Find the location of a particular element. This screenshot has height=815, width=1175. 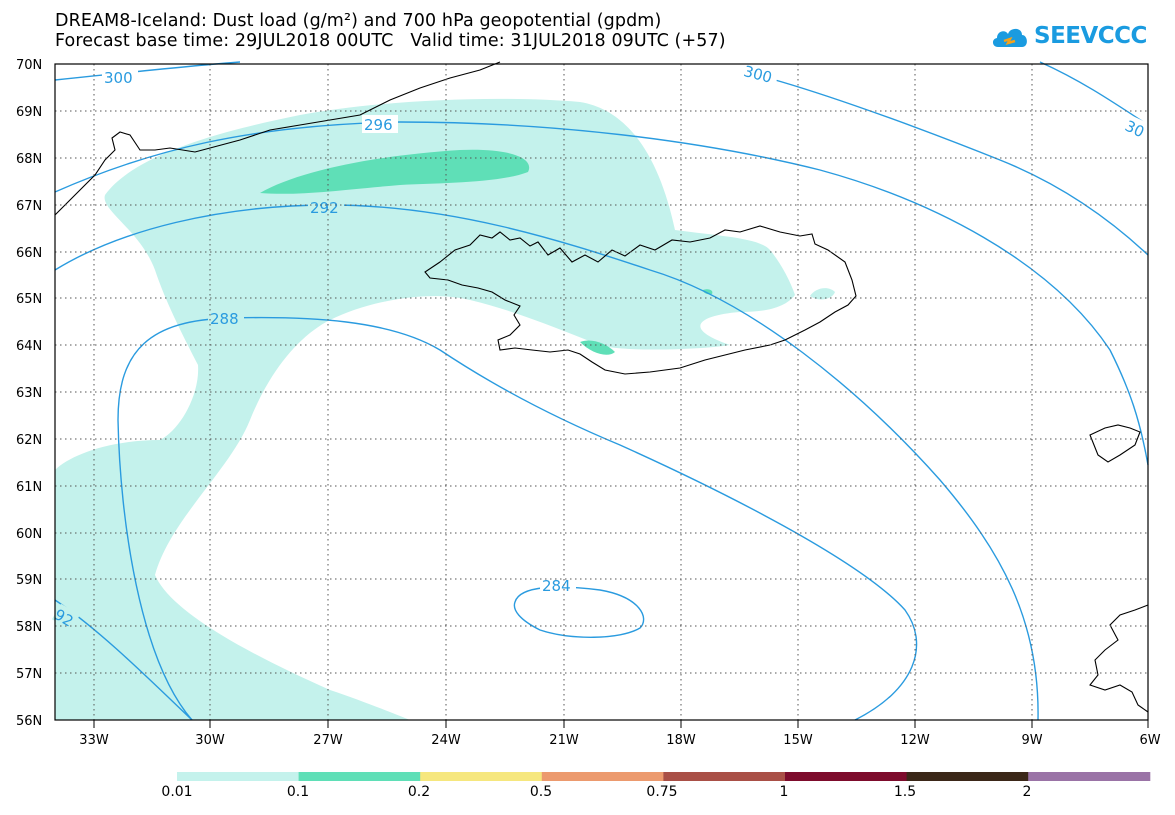

lat-label: 58N is located at coordinates (29, 627).